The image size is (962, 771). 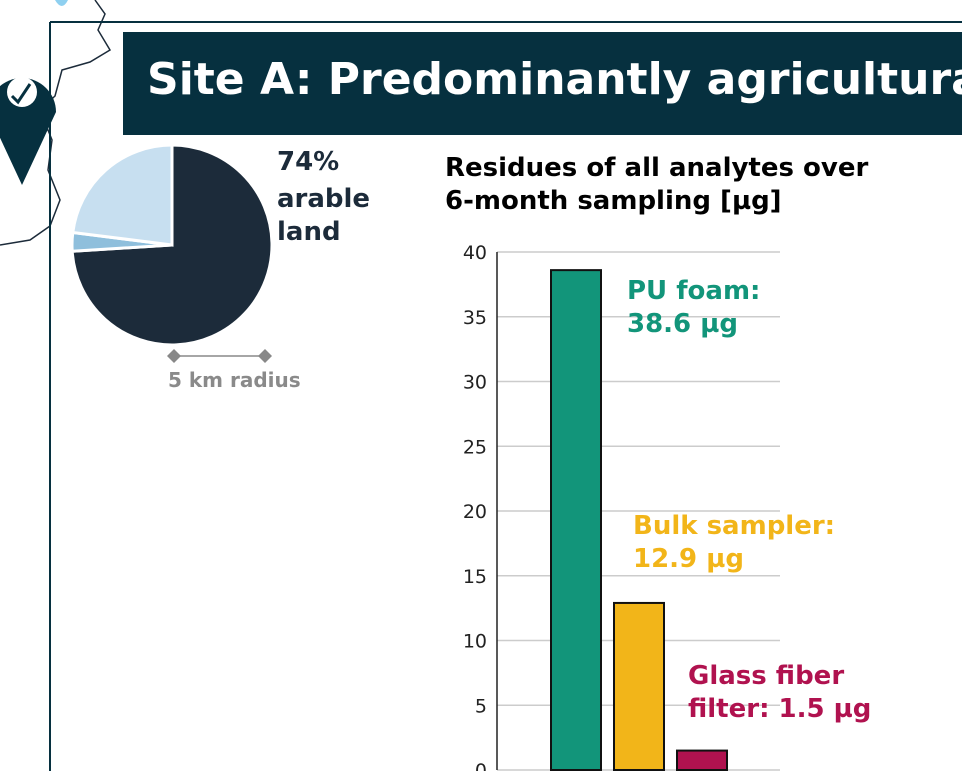 What do you see at coordinates (28, 131) in the screenshot?
I see `location-pin` at bounding box center [28, 131].